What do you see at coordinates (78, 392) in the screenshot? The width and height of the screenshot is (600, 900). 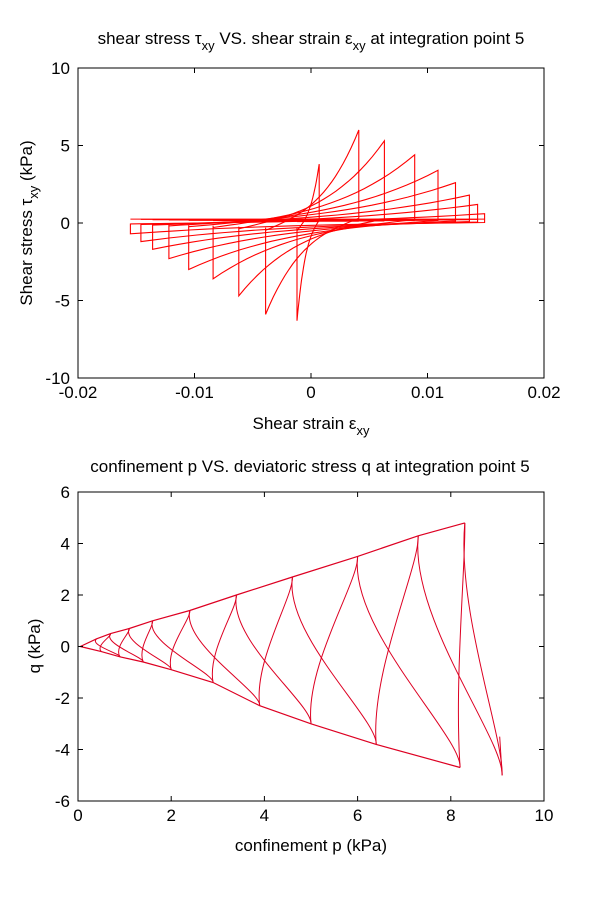 I see `x-tick-label: -0.02` at bounding box center [78, 392].